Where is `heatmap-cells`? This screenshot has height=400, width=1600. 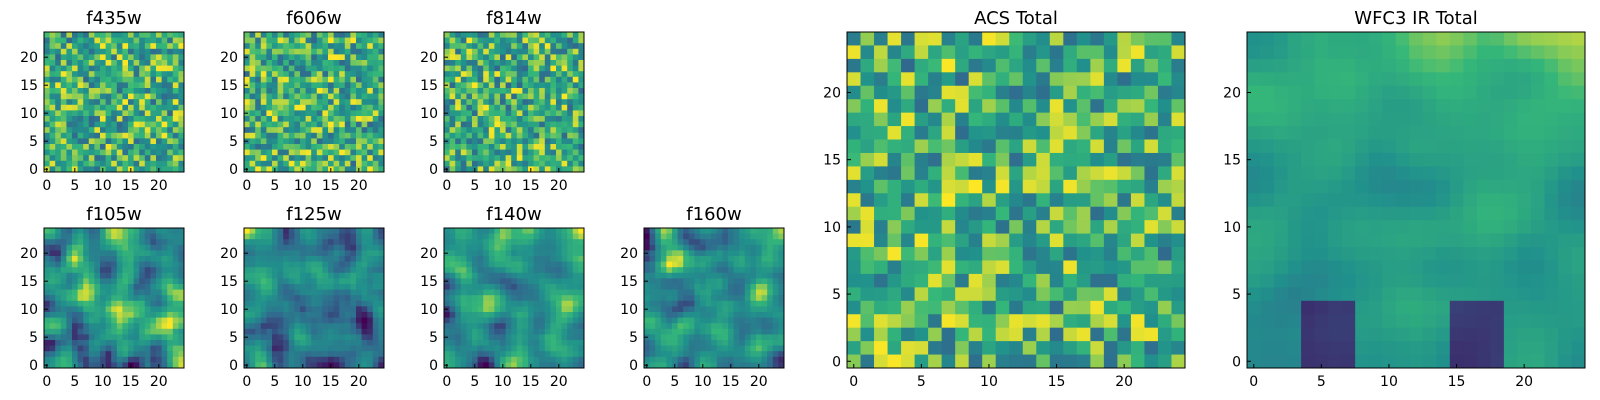 heatmap-cells is located at coordinates (314, 102).